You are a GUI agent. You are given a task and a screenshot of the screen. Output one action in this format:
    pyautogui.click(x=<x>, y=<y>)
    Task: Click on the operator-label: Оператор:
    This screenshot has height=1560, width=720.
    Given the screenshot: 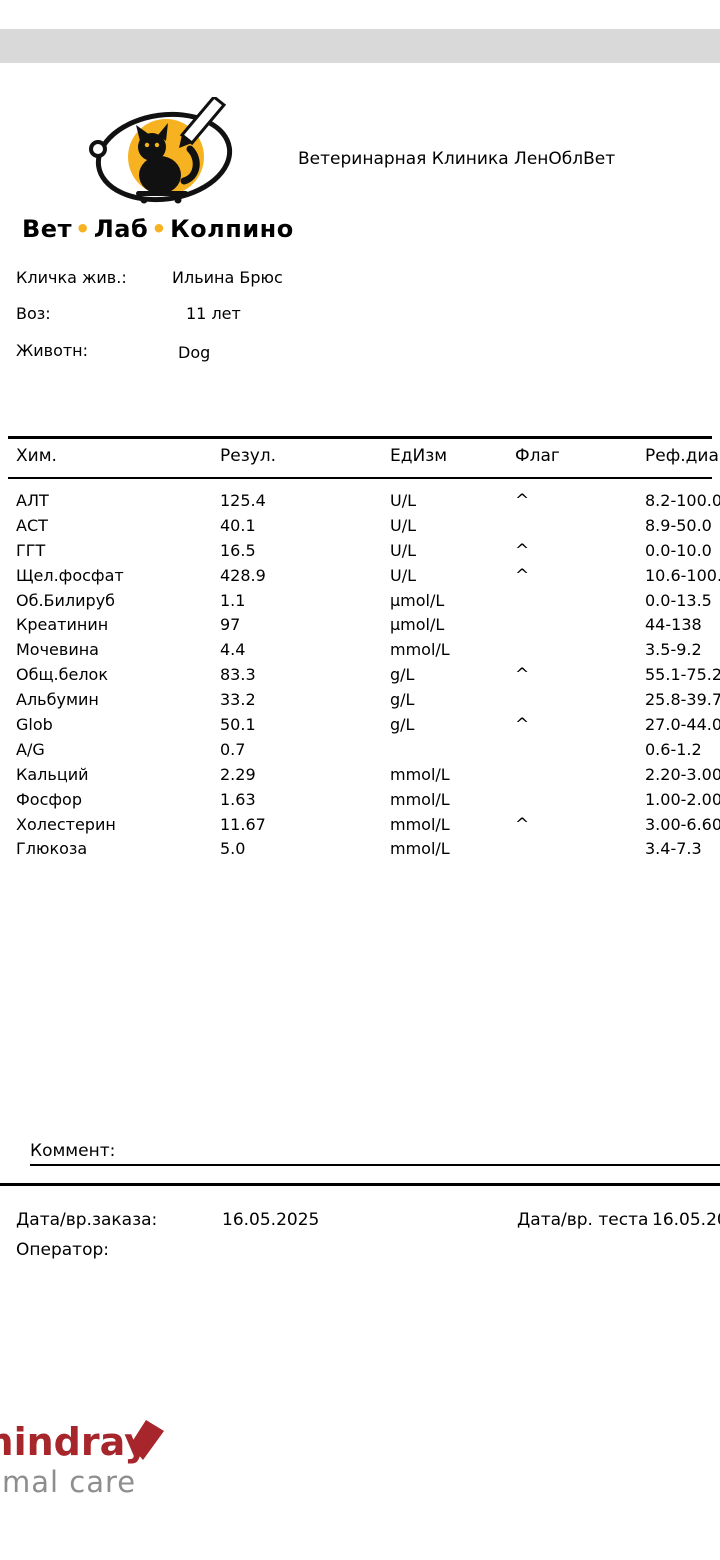 What is the action you would take?
    pyautogui.click(x=62, y=1250)
    